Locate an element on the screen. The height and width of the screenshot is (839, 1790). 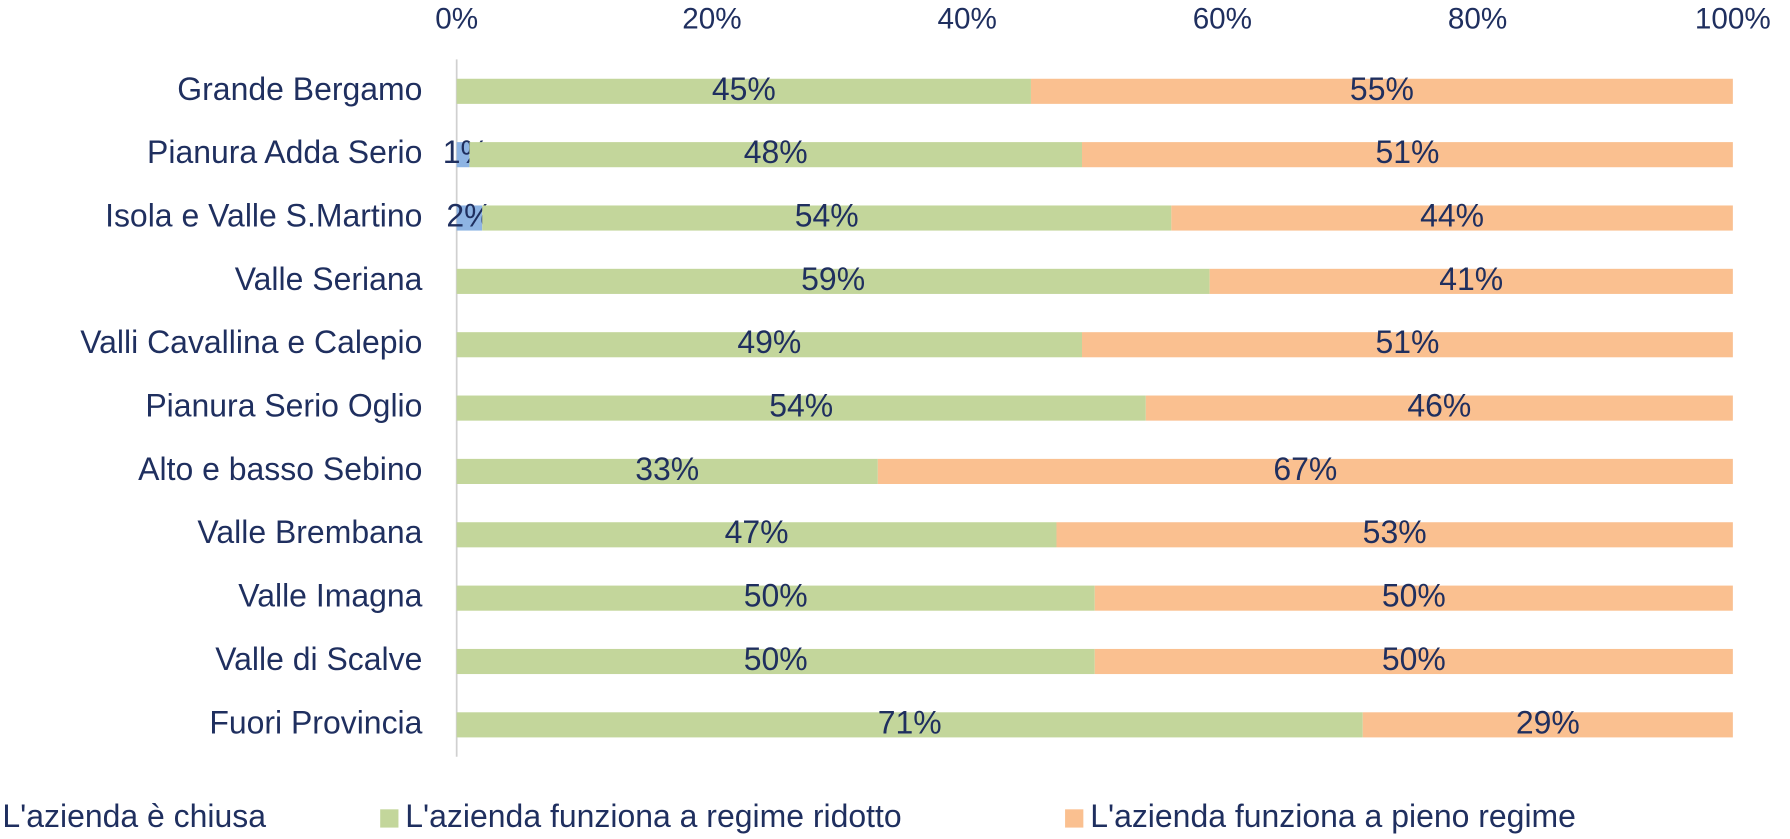
data-label: 46% is located at coordinates (1439, 406).